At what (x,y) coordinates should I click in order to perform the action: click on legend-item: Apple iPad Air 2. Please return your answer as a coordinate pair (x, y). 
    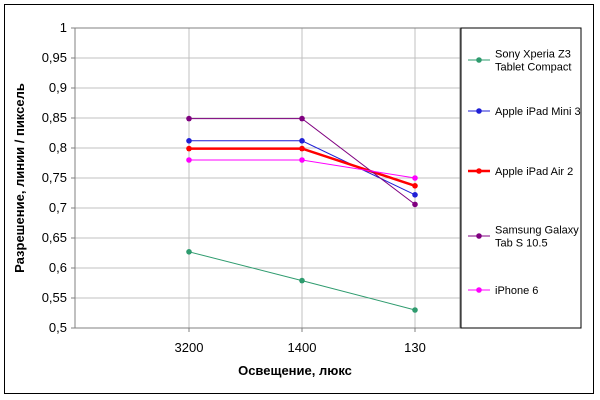
    Looking at the image, I should click on (520, 172).